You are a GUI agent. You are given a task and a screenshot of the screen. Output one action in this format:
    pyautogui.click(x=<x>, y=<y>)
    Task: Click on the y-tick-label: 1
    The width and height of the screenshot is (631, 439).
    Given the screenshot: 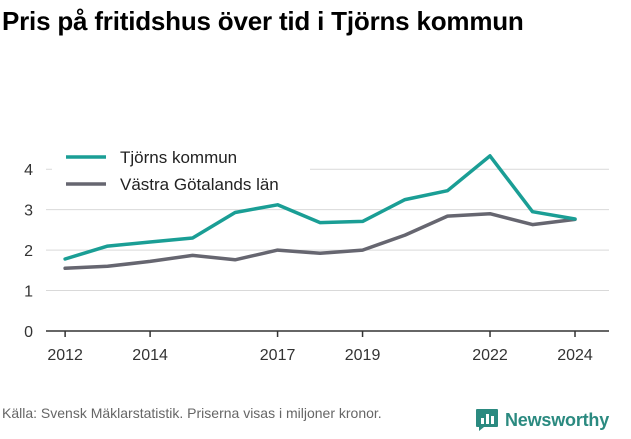 What is the action you would take?
    pyautogui.click(x=28, y=292)
    